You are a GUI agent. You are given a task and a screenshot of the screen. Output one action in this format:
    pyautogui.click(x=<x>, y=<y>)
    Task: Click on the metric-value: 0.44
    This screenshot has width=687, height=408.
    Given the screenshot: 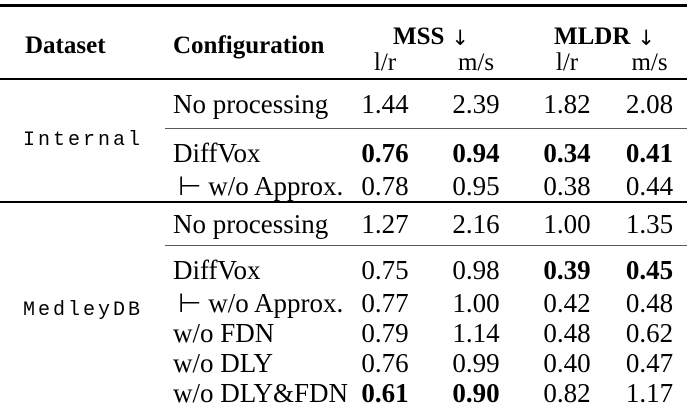 What is the action you would take?
    pyautogui.click(x=649, y=185)
    